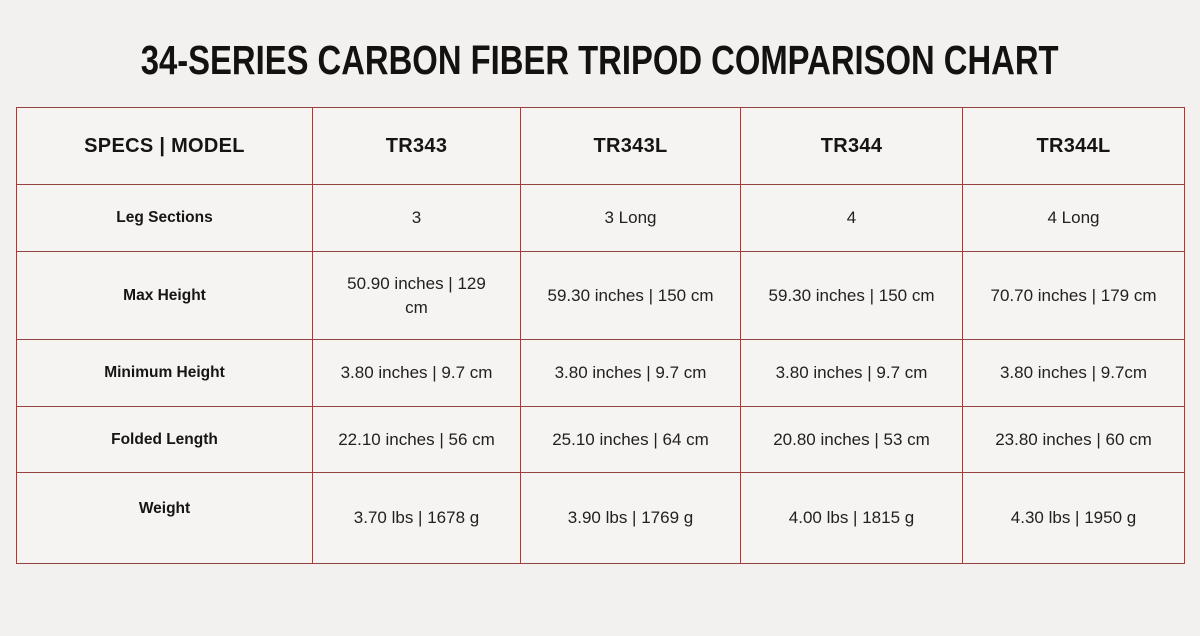  What do you see at coordinates (164, 146) in the screenshot?
I see `column-header-specs-model: SPECS | MODEL` at bounding box center [164, 146].